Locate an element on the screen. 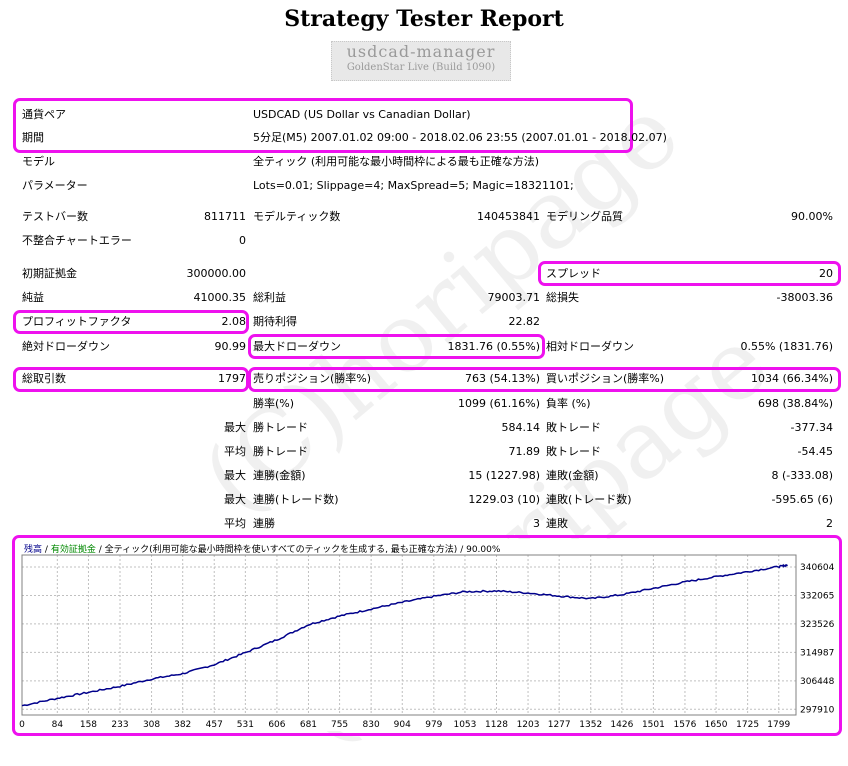  net-profit-value: 41000.35 is located at coordinates (220, 297).